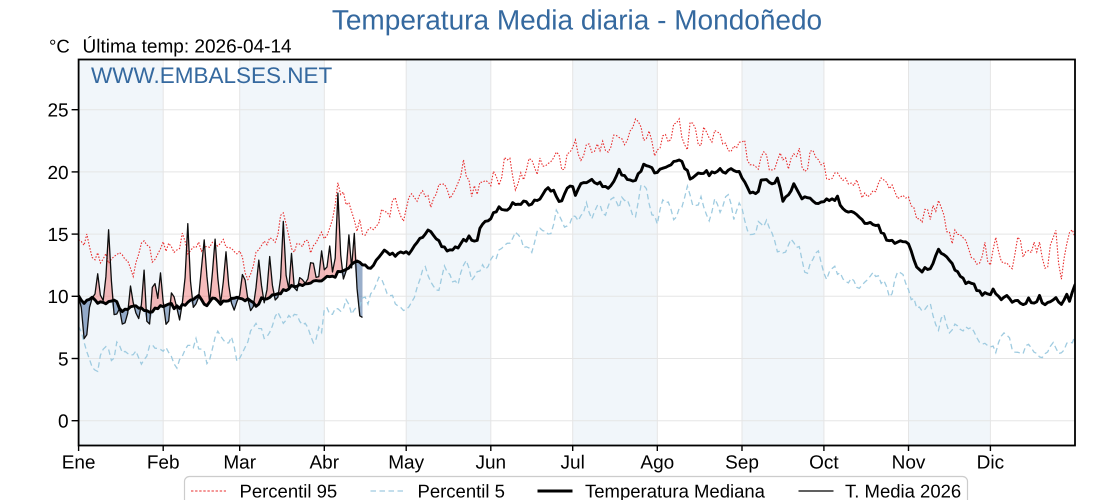 The height and width of the screenshot is (500, 1120). I want to click on svg-text: Mar, so click(239, 463).